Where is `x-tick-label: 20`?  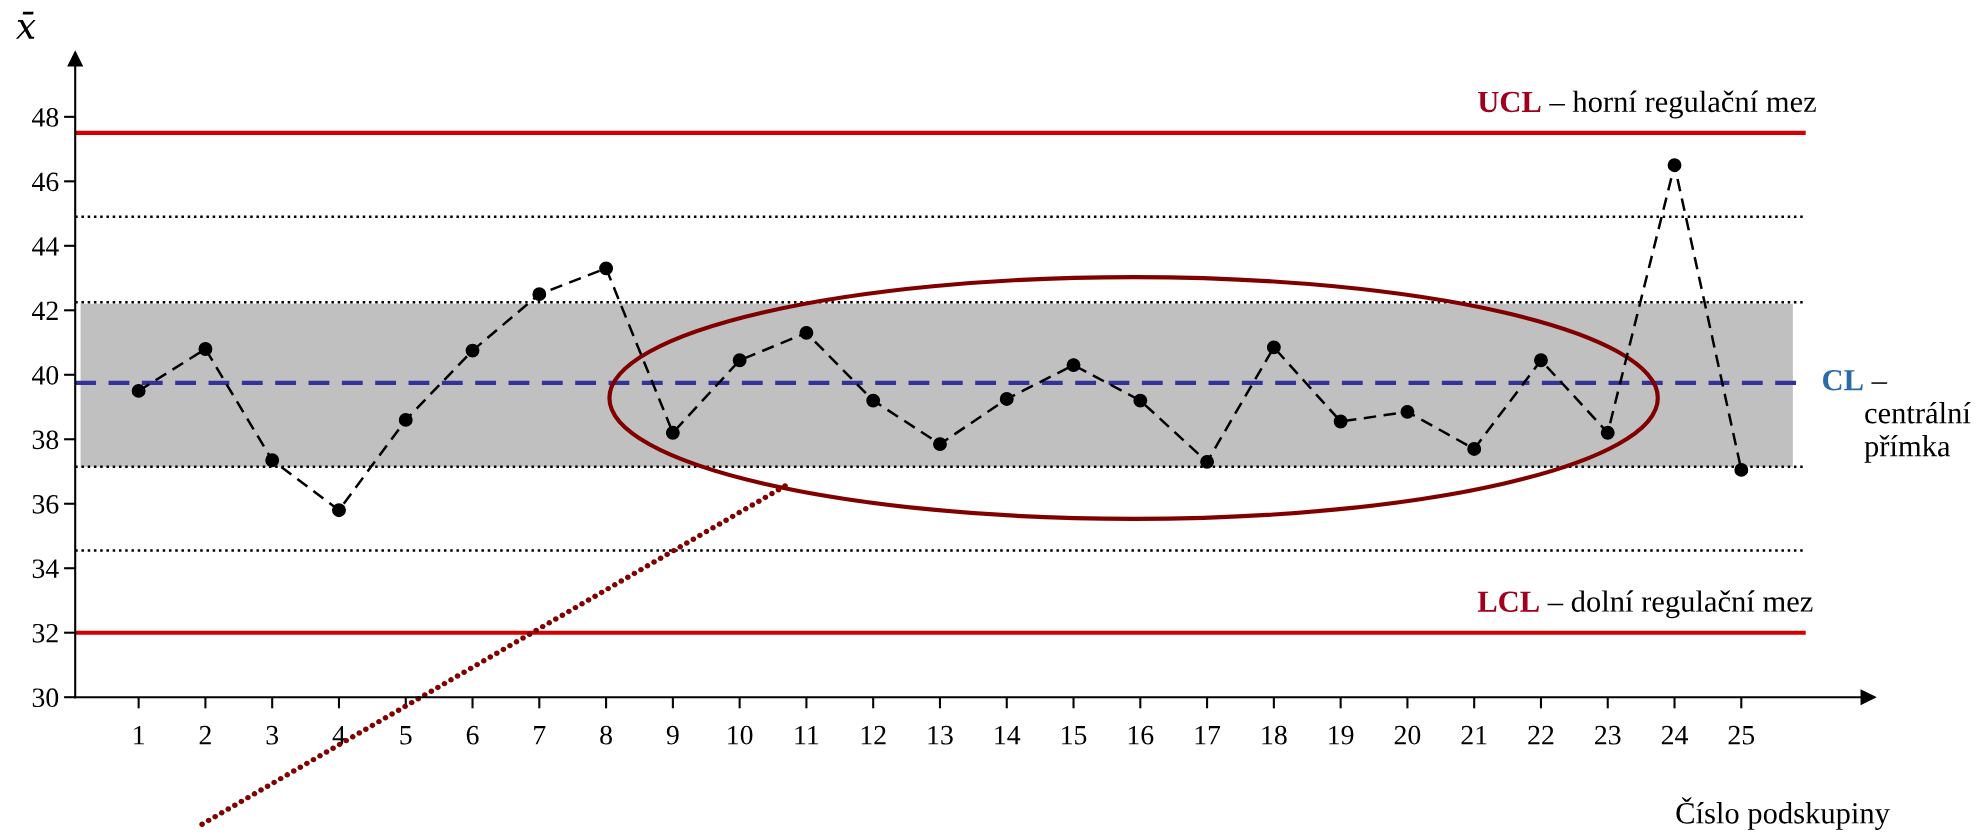 x-tick-label: 20 is located at coordinates (1407, 735).